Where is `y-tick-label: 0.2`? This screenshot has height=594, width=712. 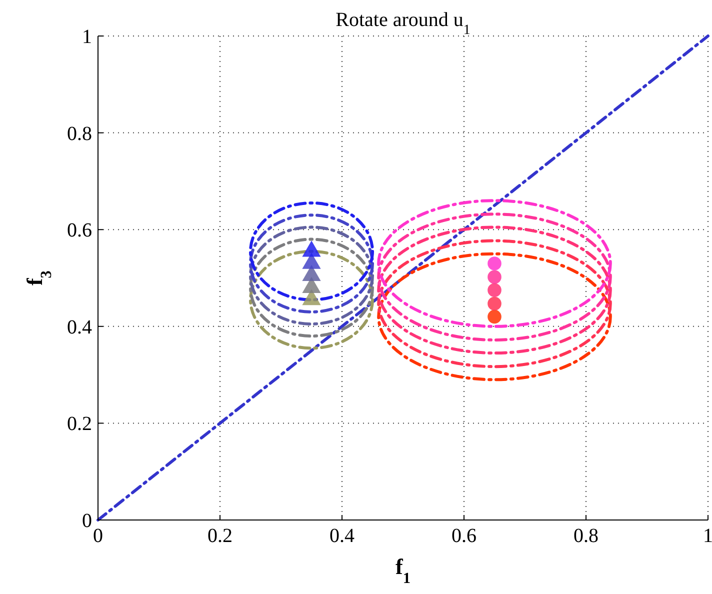
y-tick-label: 0.2 is located at coordinates (79, 424).